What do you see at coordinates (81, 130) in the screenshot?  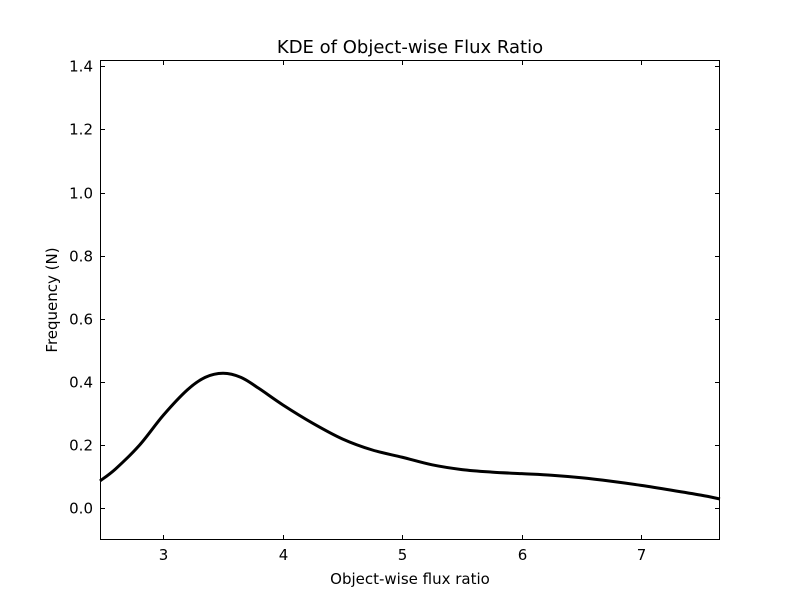 I see `y-tick-label: 1.2` at bounding box center [81, 130].